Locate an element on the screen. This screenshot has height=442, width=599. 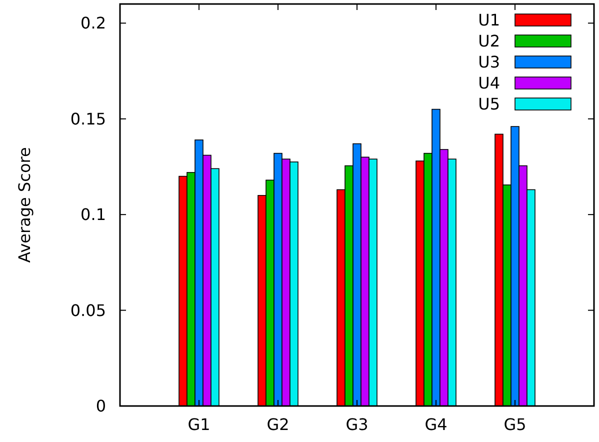
legend-label: U5 is located at coordinates (489, 104).